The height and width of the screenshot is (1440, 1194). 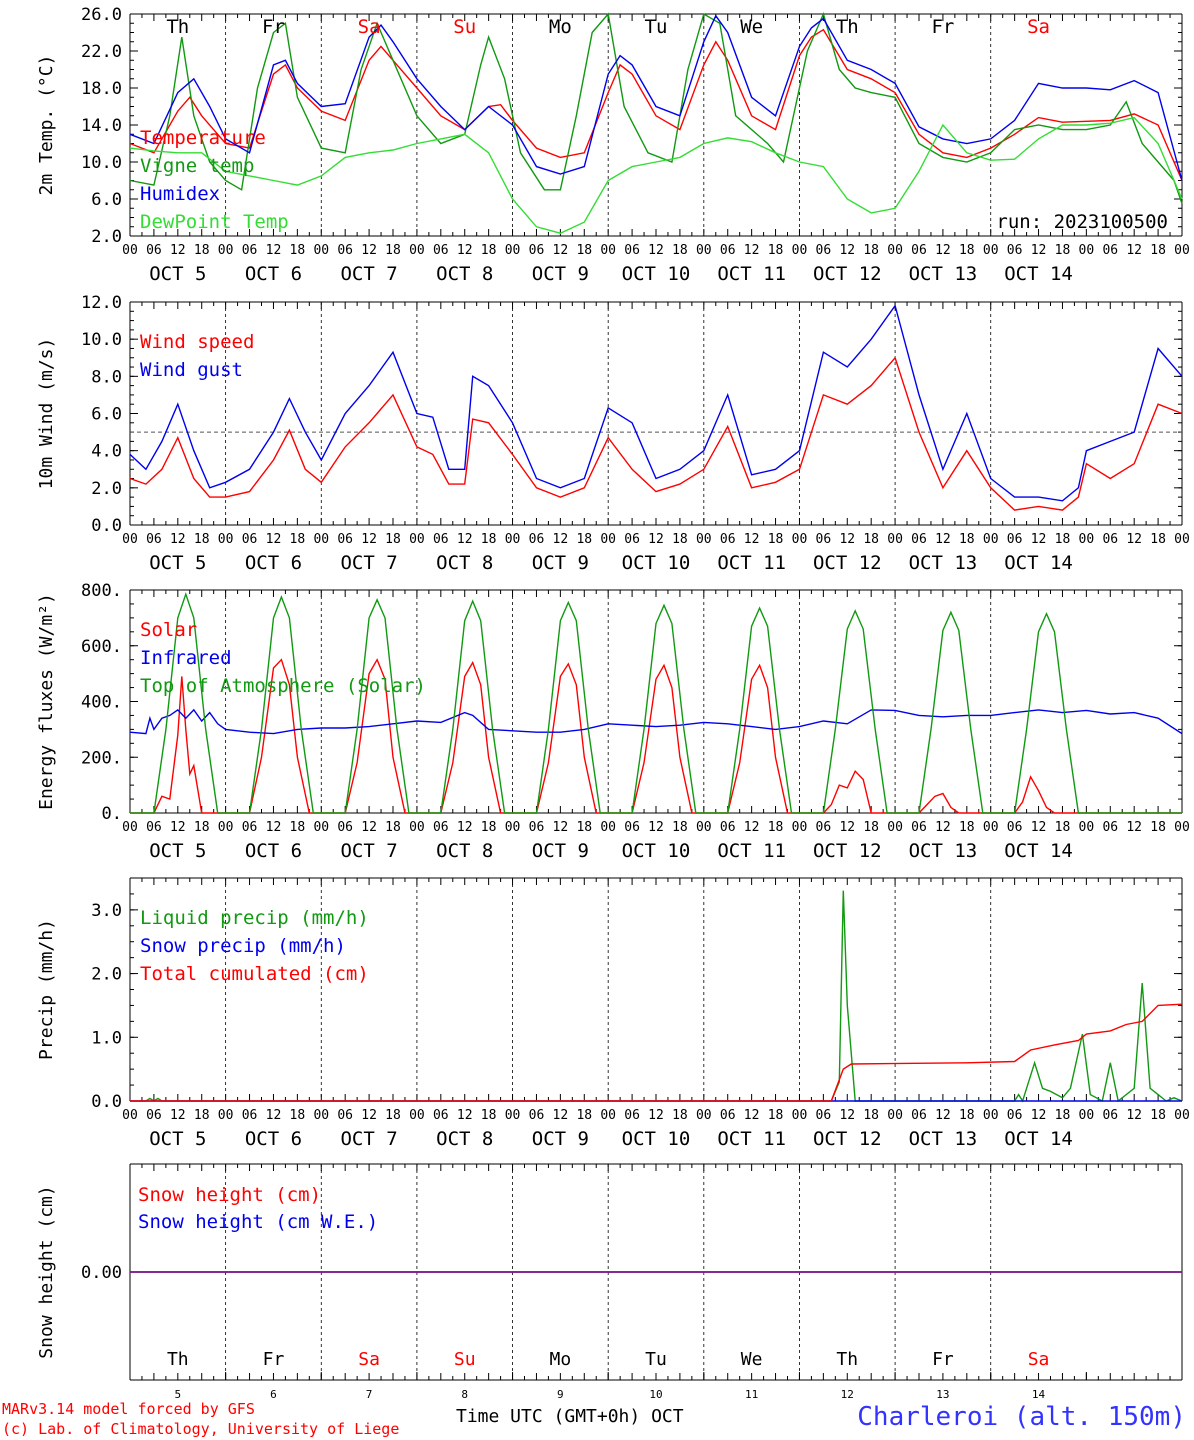 I want to click on day-number: 14, so click(x=1039, y=1394).